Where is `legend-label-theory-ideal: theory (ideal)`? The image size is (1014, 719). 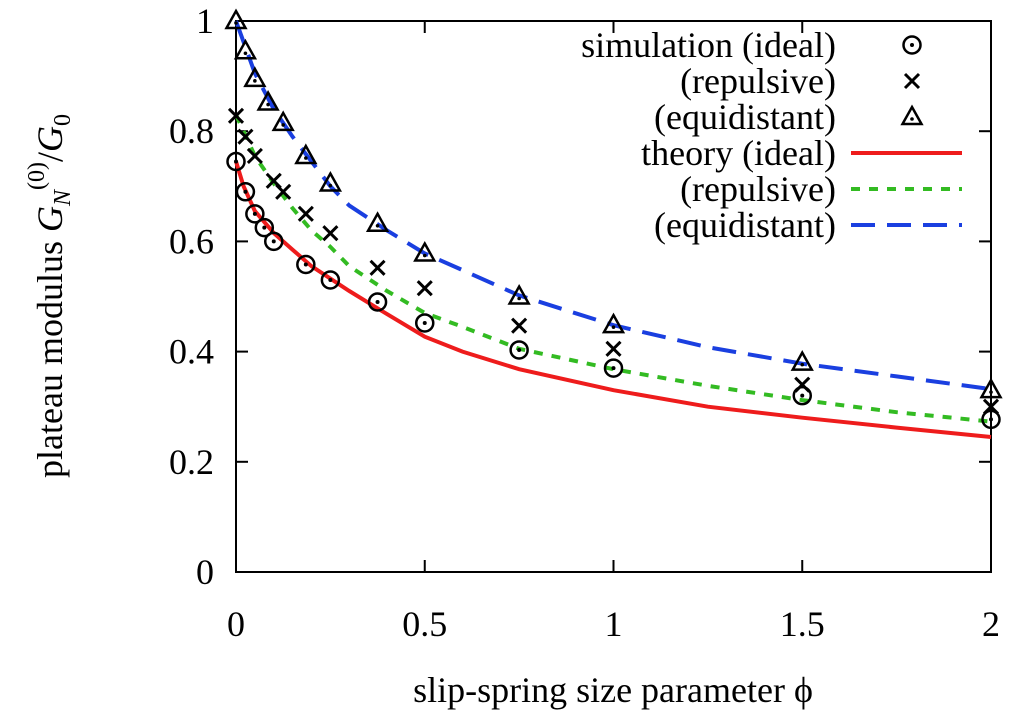
legend-label-theory-ideal: theory (ideal) is located at coordinates (738, 153).